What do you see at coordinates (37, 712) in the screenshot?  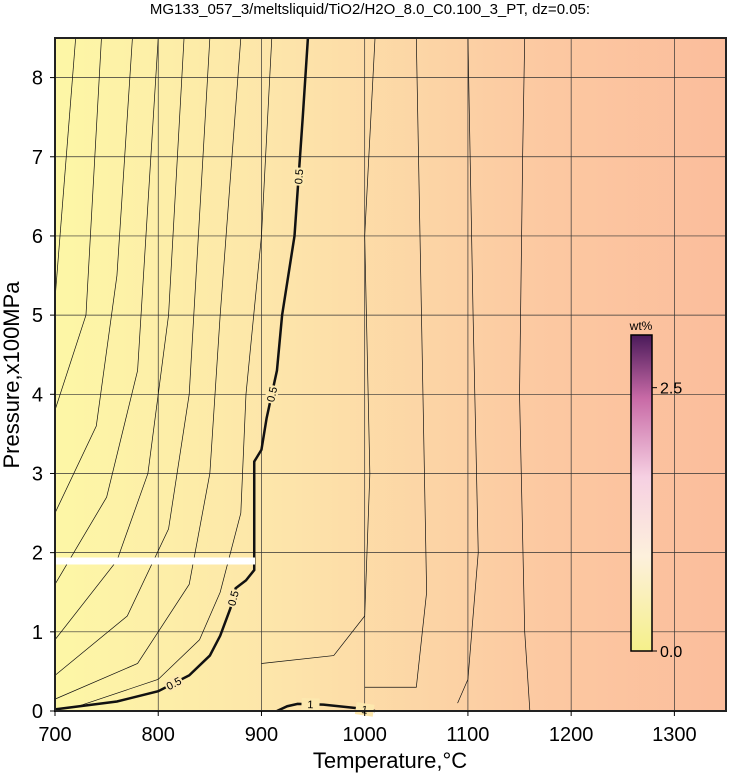 I see `y-tick-label: 0` at bounding box center [37, 712].